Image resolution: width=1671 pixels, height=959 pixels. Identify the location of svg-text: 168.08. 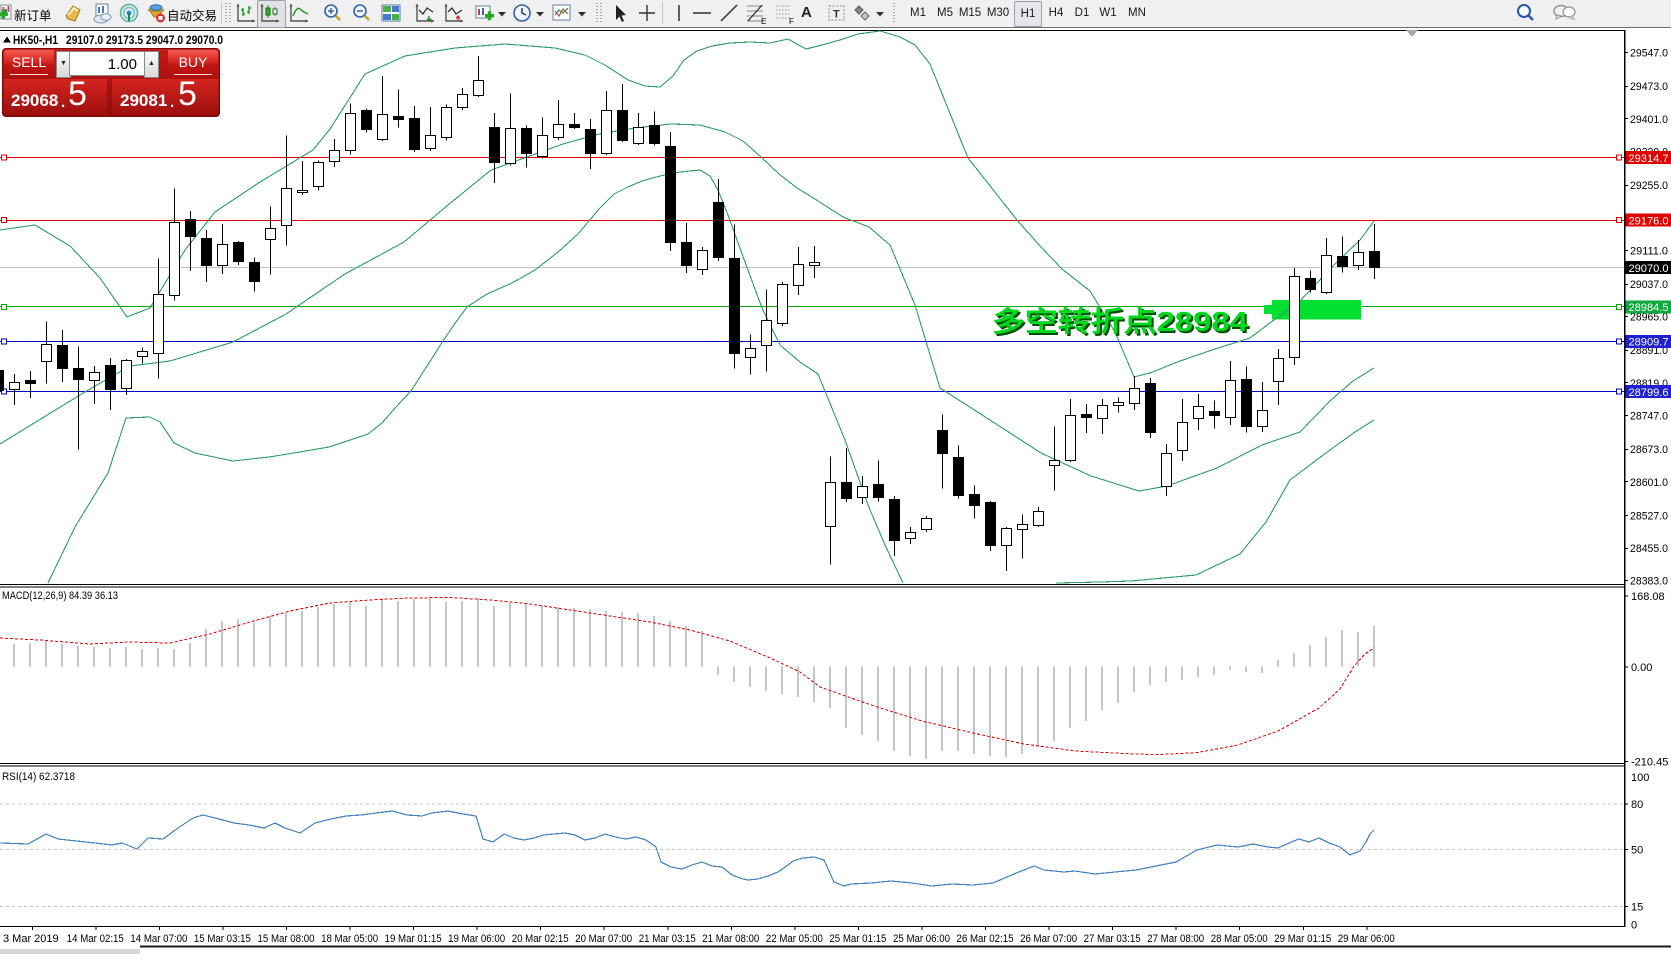
(1648, 597).